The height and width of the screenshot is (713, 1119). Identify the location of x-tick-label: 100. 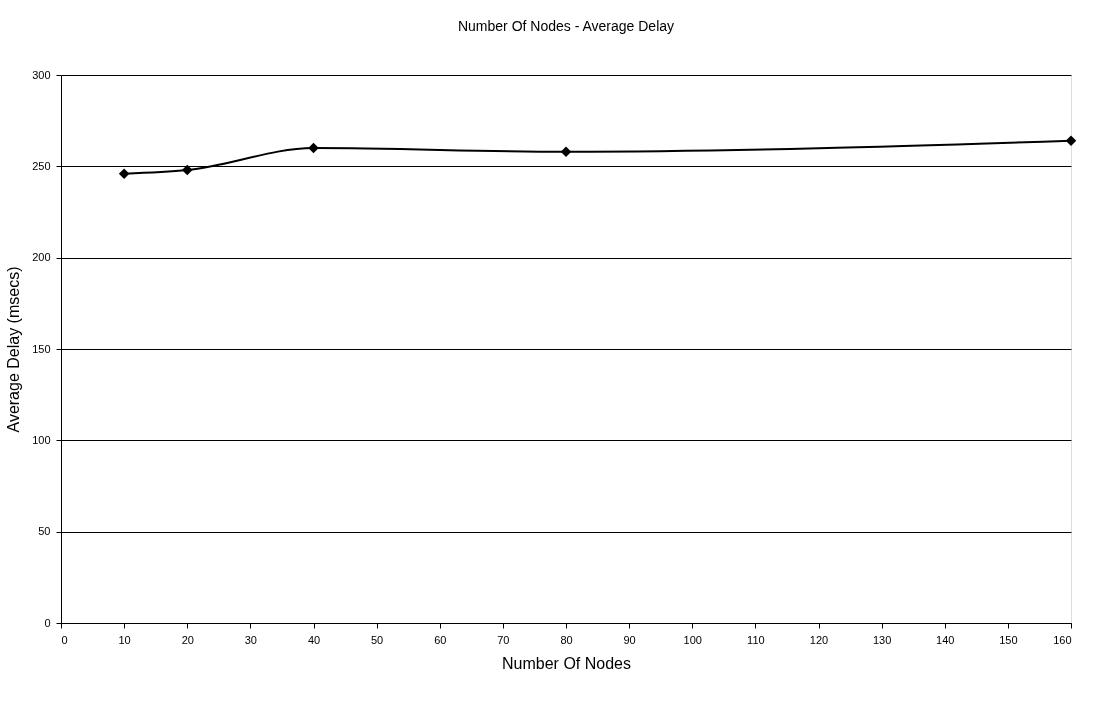
(692, 639).